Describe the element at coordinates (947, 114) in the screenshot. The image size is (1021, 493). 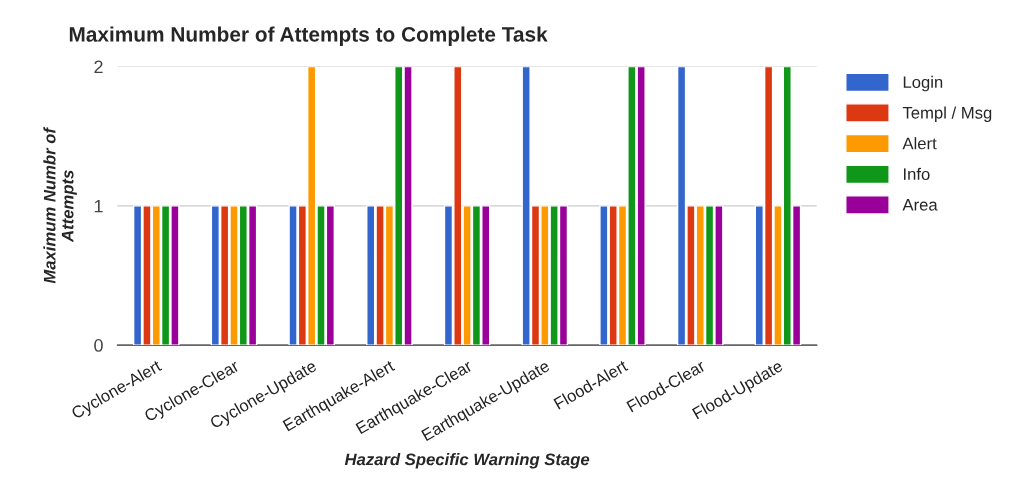
I see `legend-label: Templ / Msg` at that location.